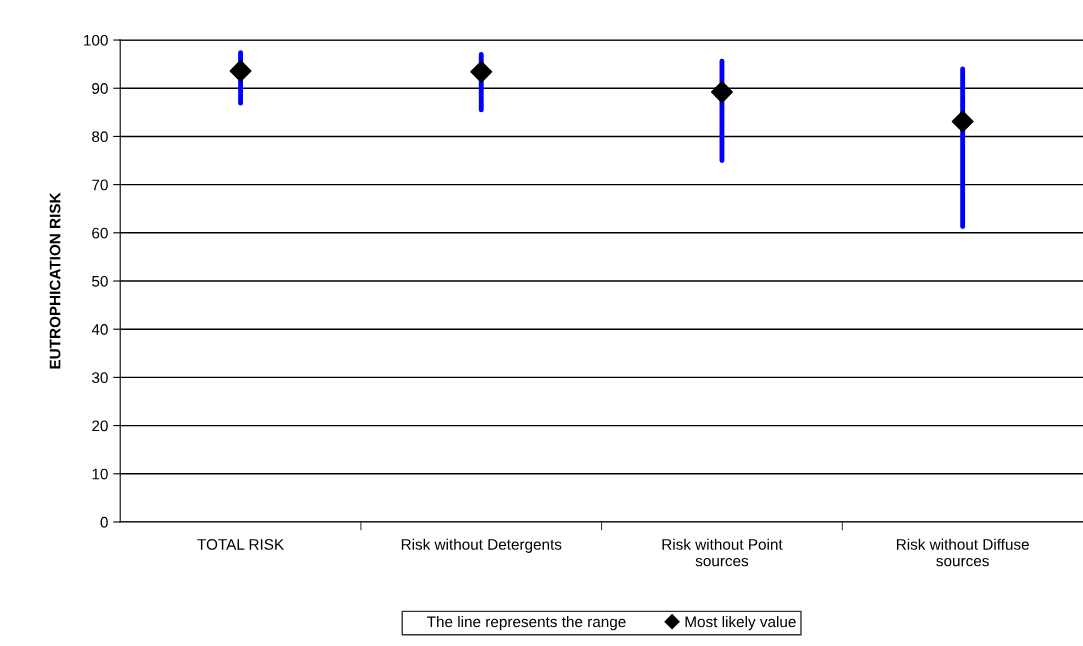  What do you see at coordinates (96, 40) in the screenshot?
I see `y-tick-label: 100` at bounding box center [96, 40].